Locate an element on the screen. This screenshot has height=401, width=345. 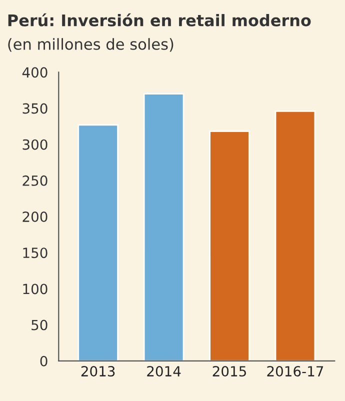
x-tick-label: 2015 is located at coordinates (229, 371).